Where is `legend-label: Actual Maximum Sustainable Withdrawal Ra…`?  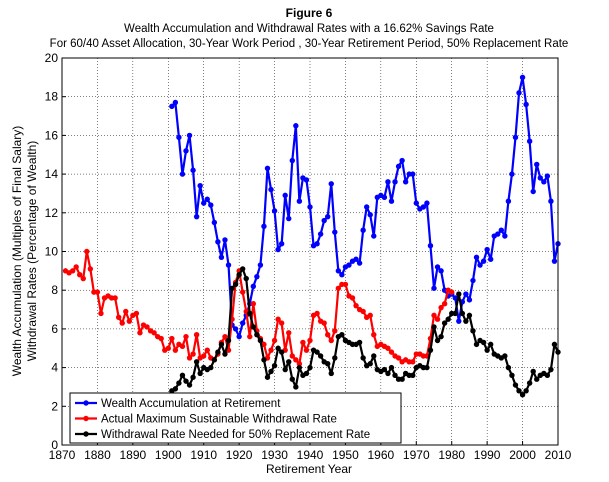 legend-label: Actual Maximum Sustainable Withdrawal Ra… is located at coordinates (219, 420).